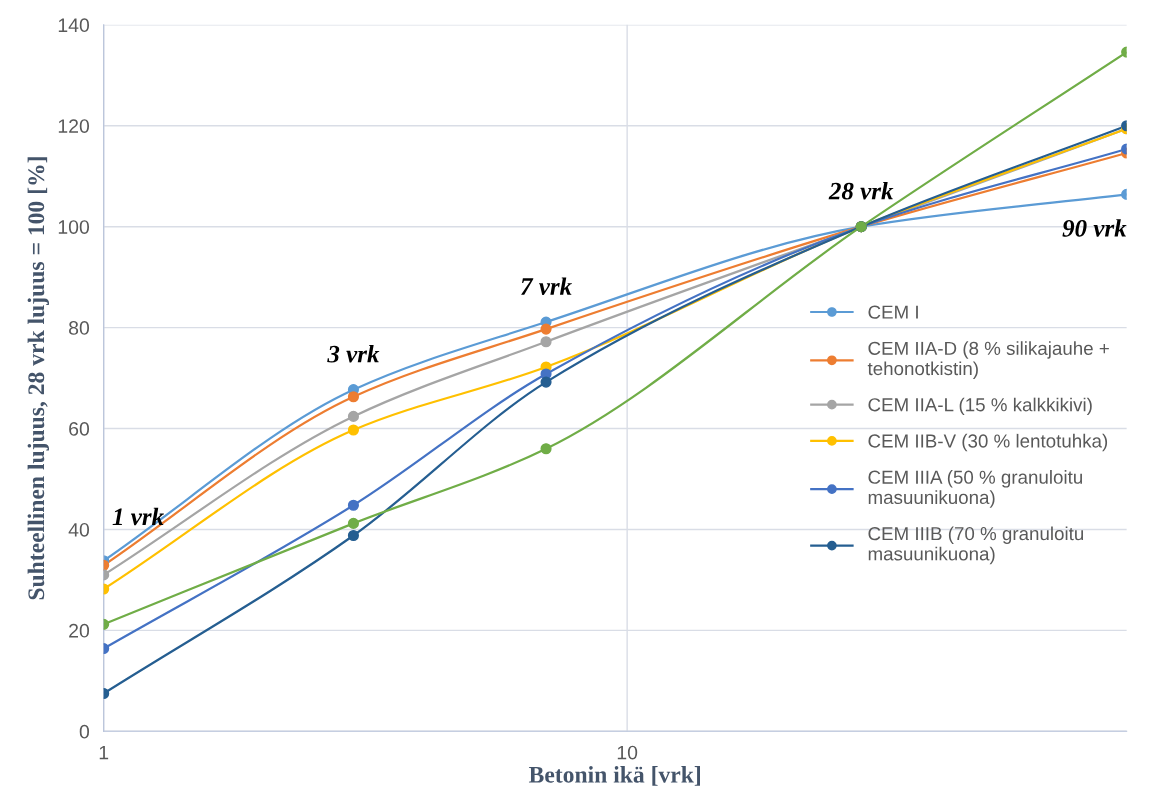 The width and height of the screenshot is (1152, 801). Describe the element at coordinates (79, 429) in the screenshot. I see `y-tick-label: 60` at that location.